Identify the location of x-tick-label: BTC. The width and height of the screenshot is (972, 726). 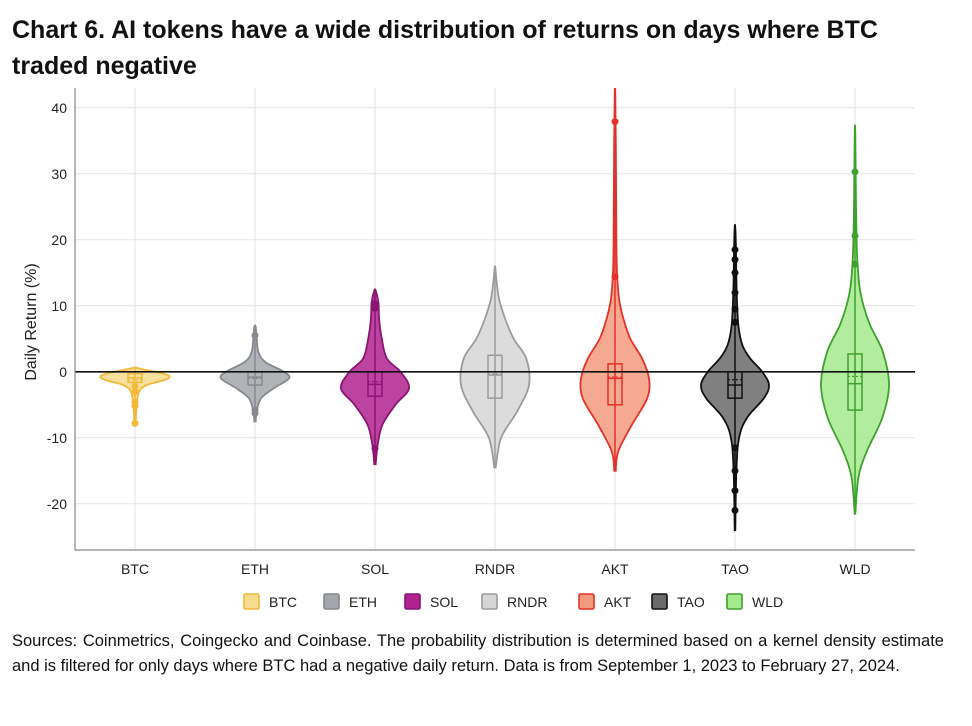
(135, 569).